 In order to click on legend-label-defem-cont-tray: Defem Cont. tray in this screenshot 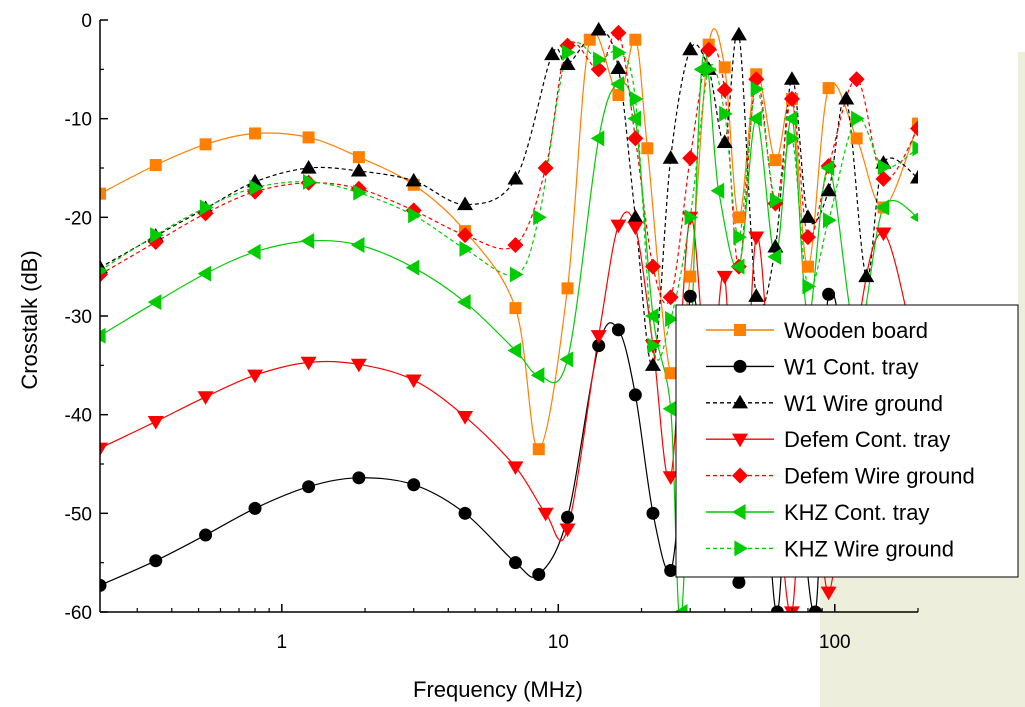, I will do `click(867, 439)`.